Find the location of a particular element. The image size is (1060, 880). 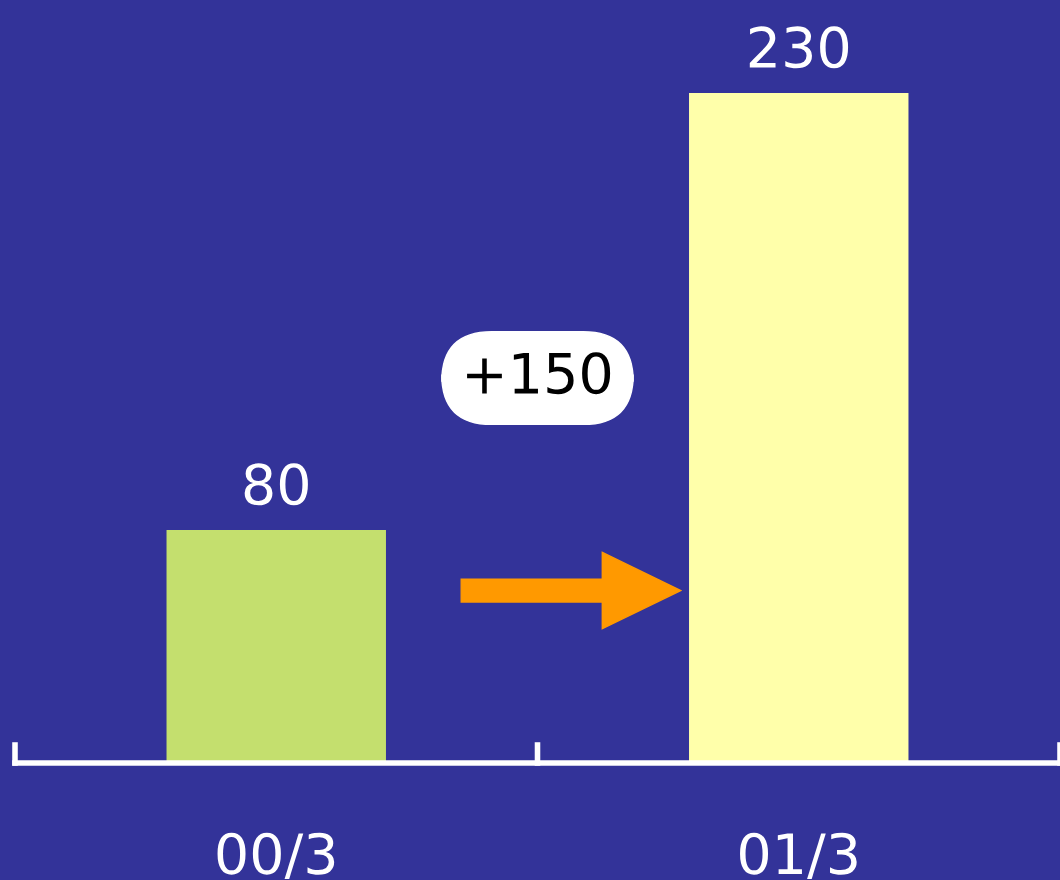

x-tick-label: 01/3 is located at coordinates (798, 856).